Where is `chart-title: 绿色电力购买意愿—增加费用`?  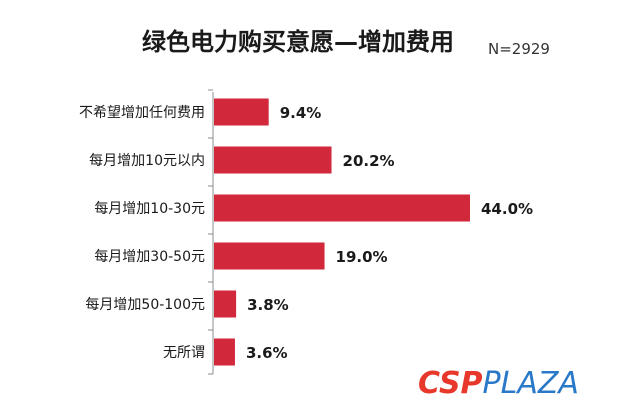 chart-title: 绿色电力购买意愿—增加费用 is located at coordinates (298, 42).